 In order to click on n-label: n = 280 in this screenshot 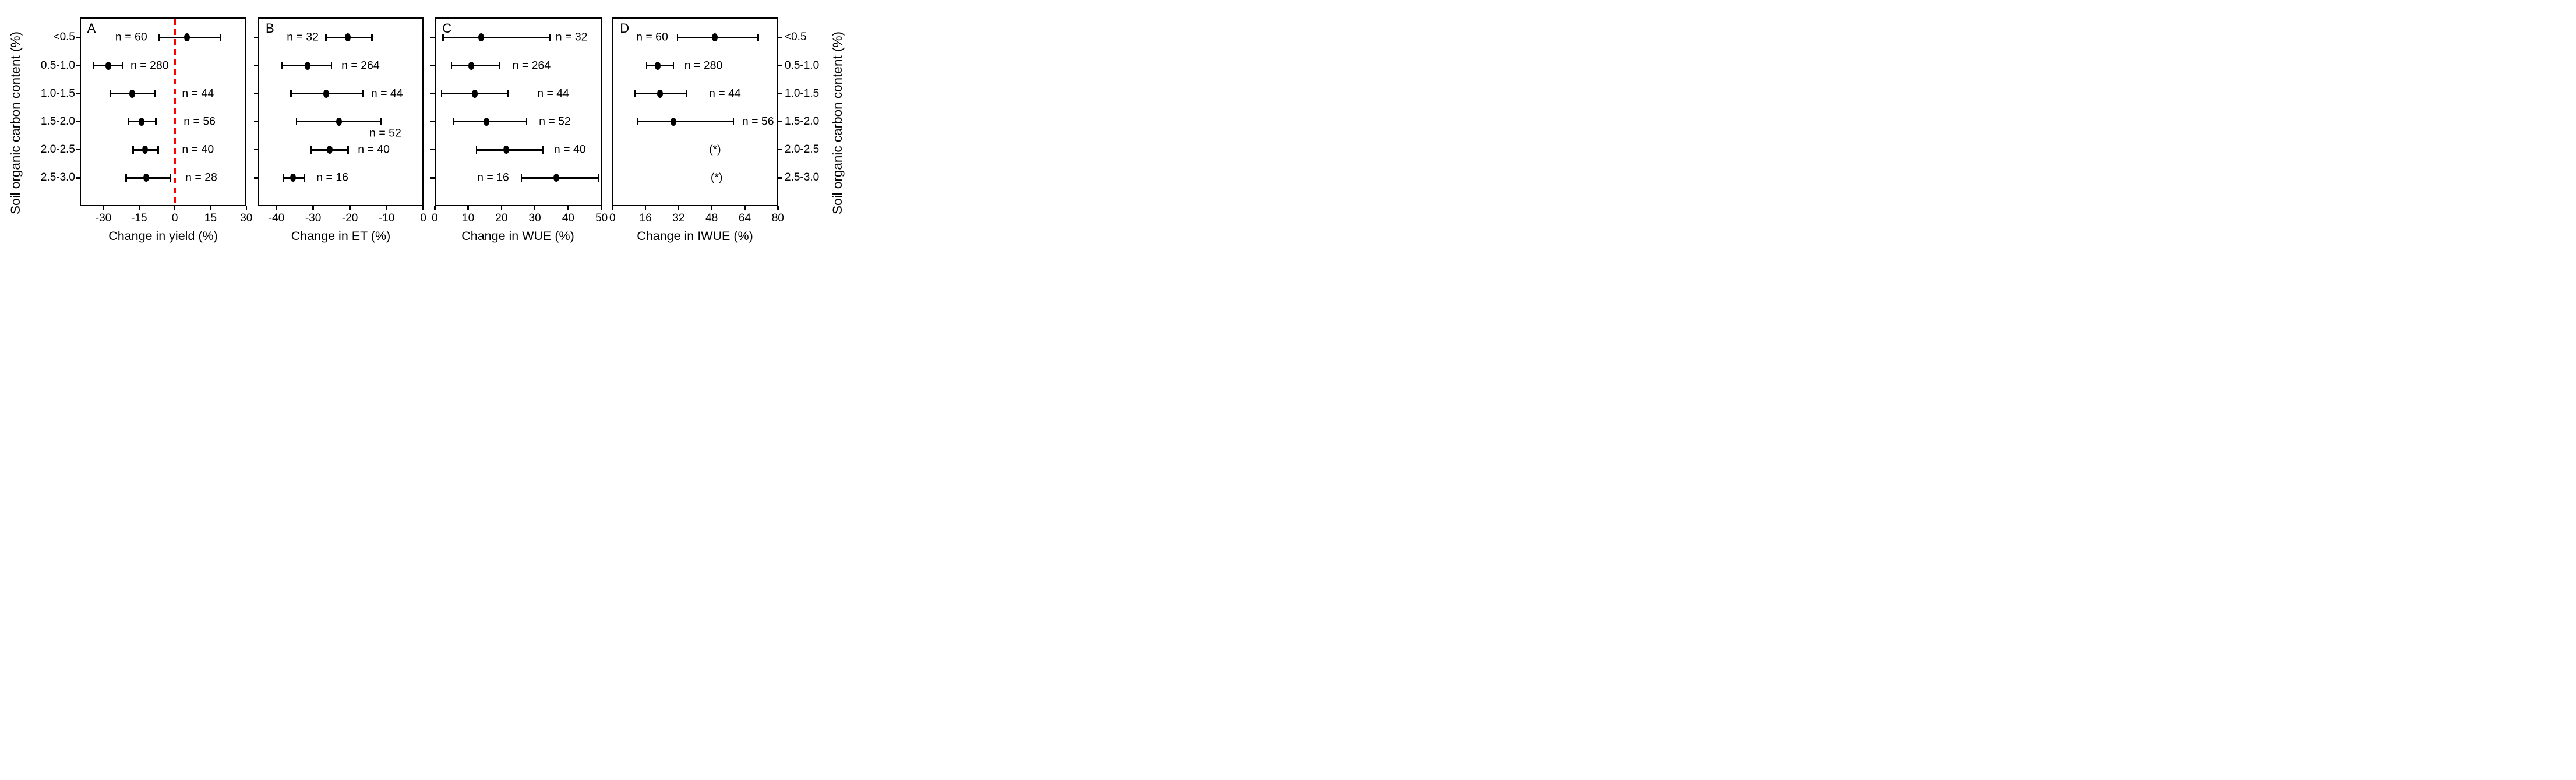, I will do `click(703, 65)`.